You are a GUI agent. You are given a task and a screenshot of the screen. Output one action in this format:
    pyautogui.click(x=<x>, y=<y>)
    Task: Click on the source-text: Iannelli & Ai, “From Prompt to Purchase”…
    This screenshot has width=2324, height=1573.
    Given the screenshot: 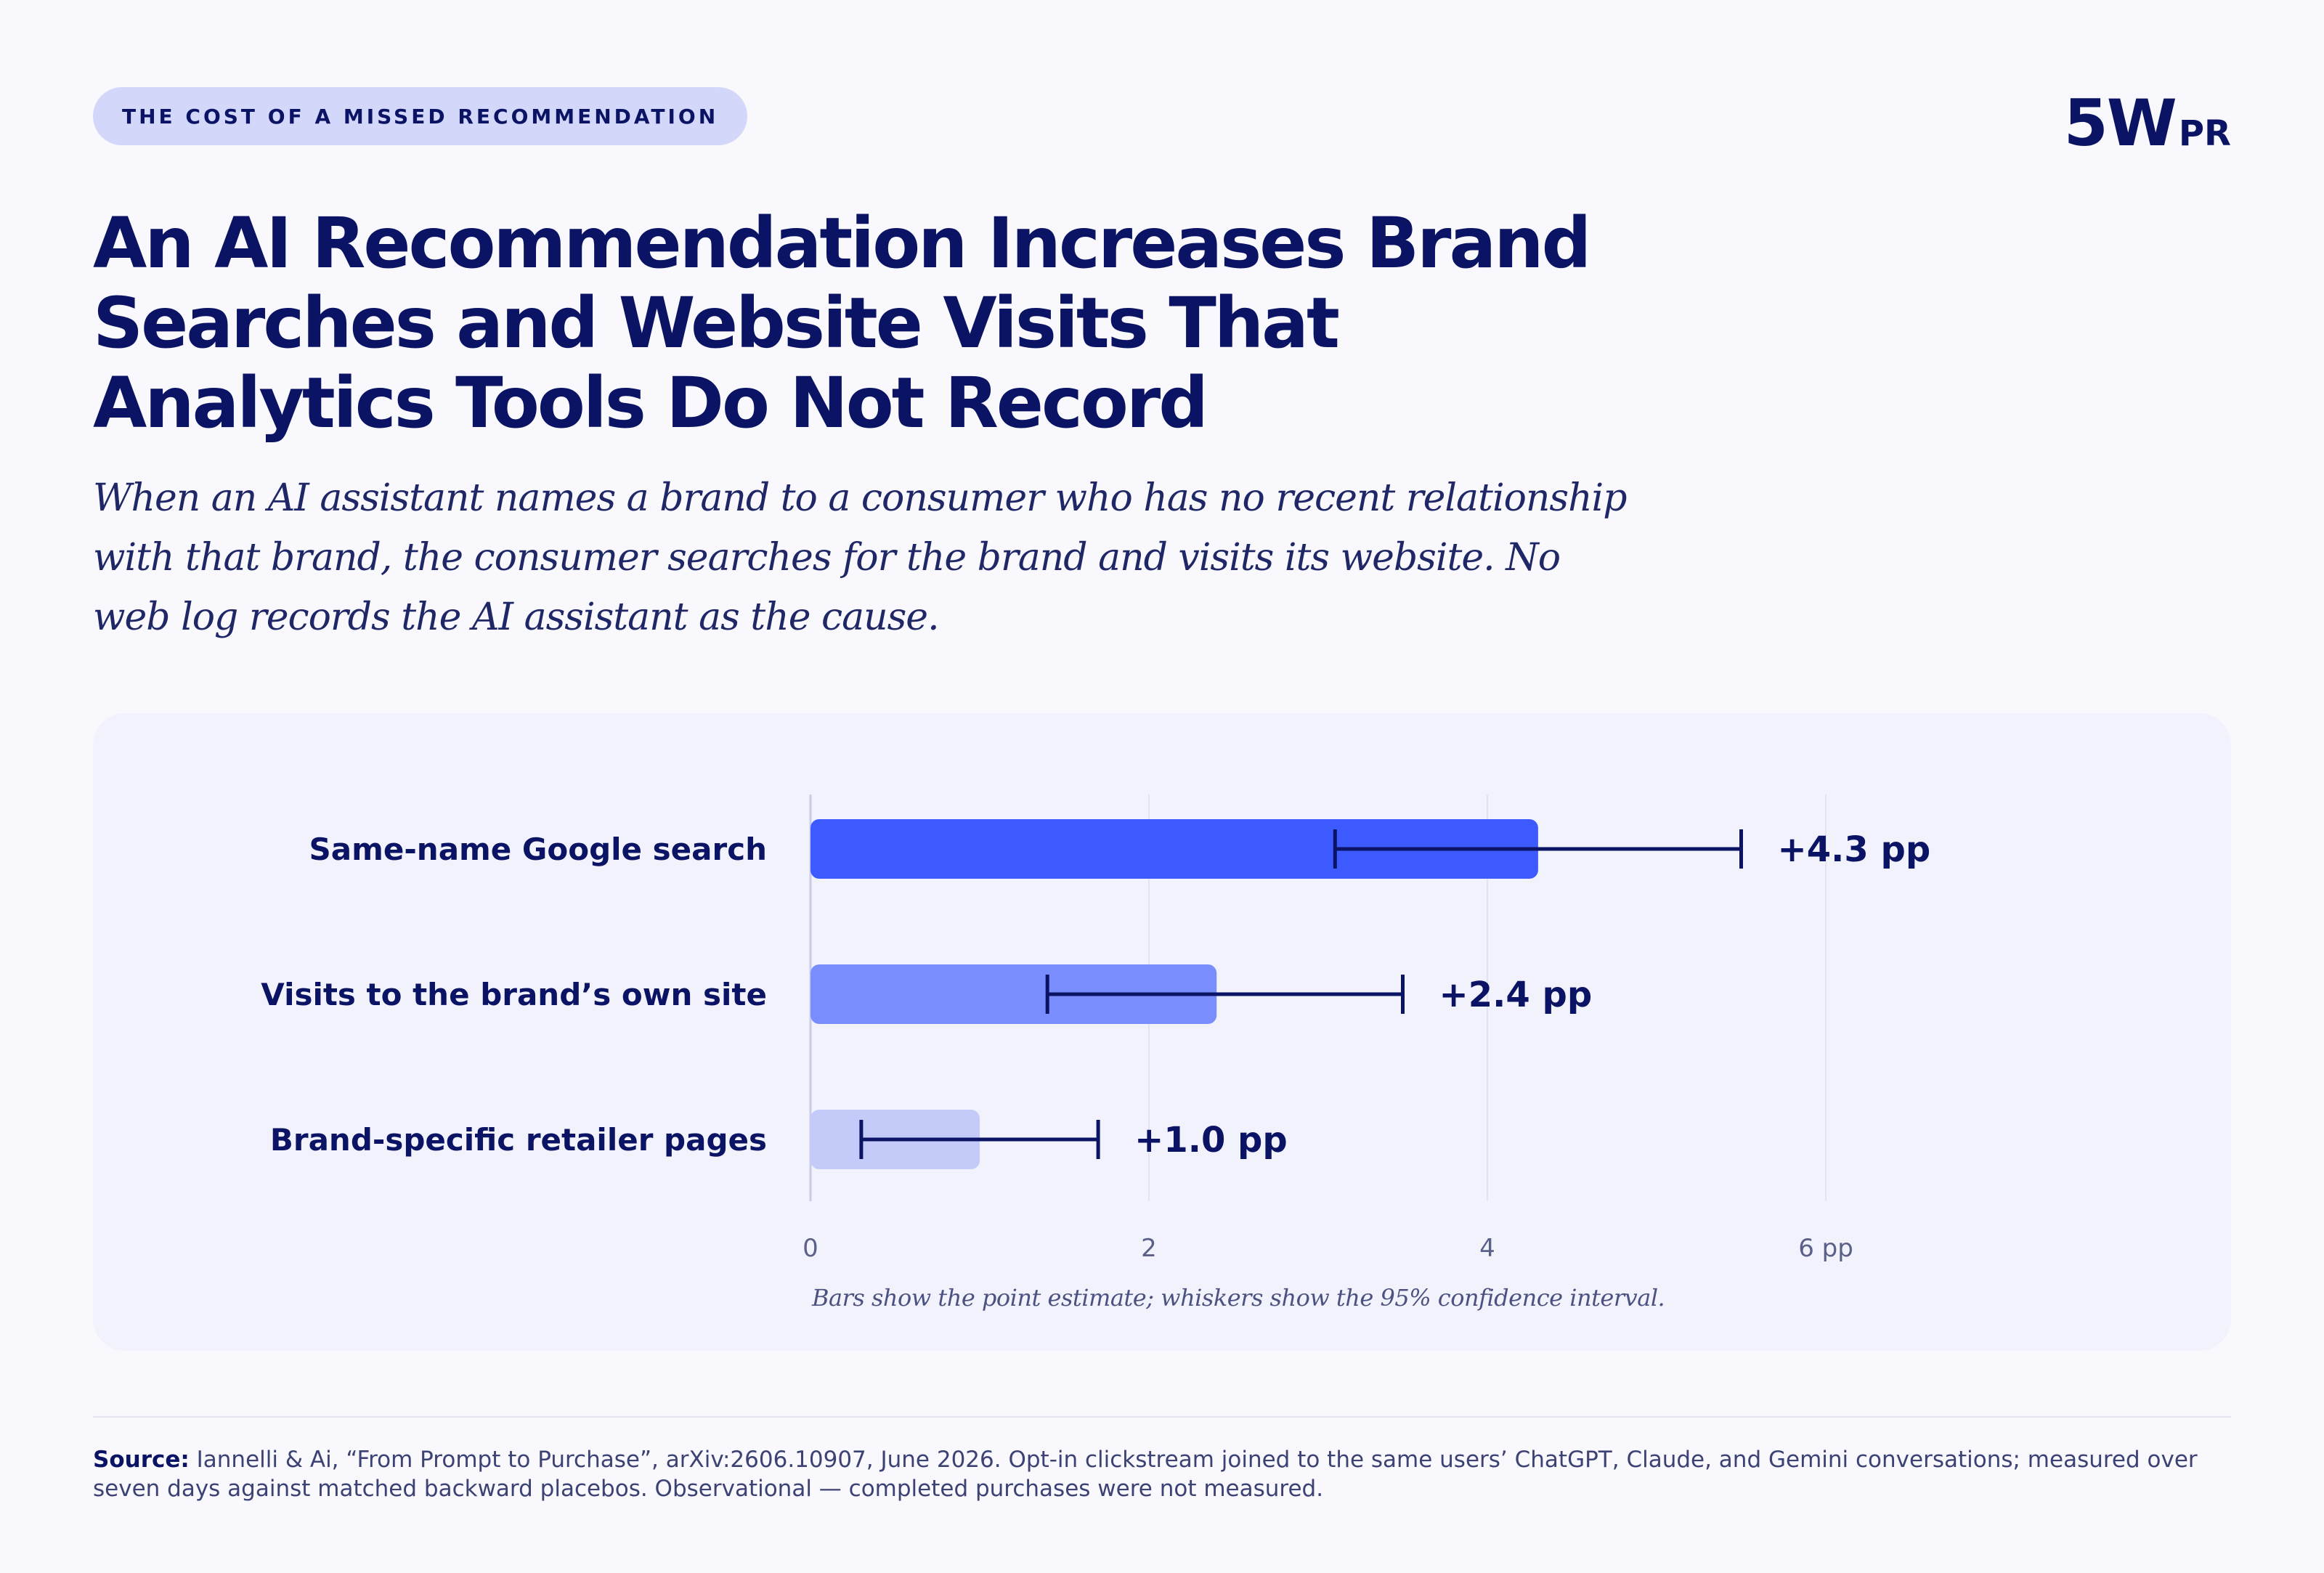 What is the action you would take?
    pyautogui.click(x=1145, y=1474)
    